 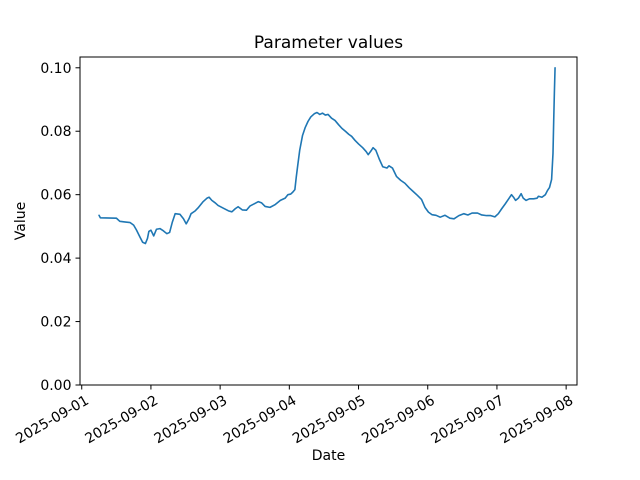 I want to click on x-tick-label: 2025-09-04, so click(x=260, y=420).